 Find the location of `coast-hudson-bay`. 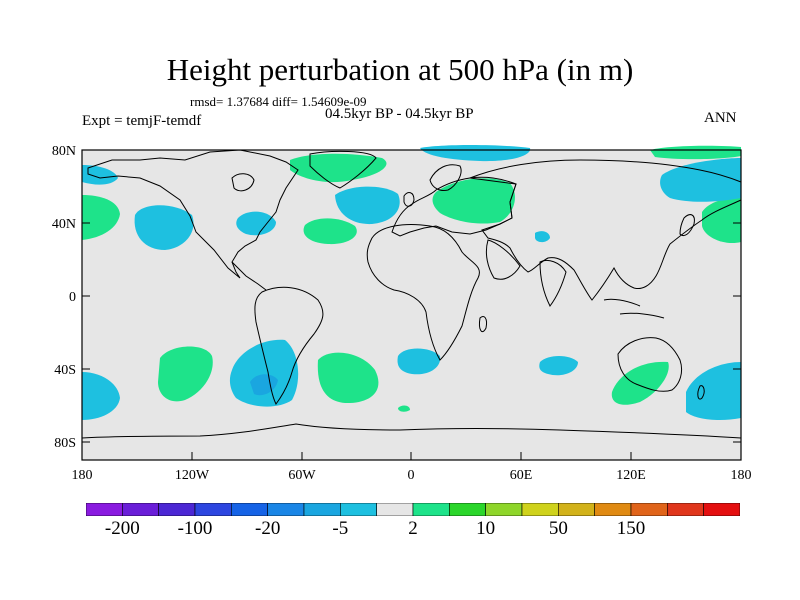

coast-hudson-bay is located at coordinates (243, 182).